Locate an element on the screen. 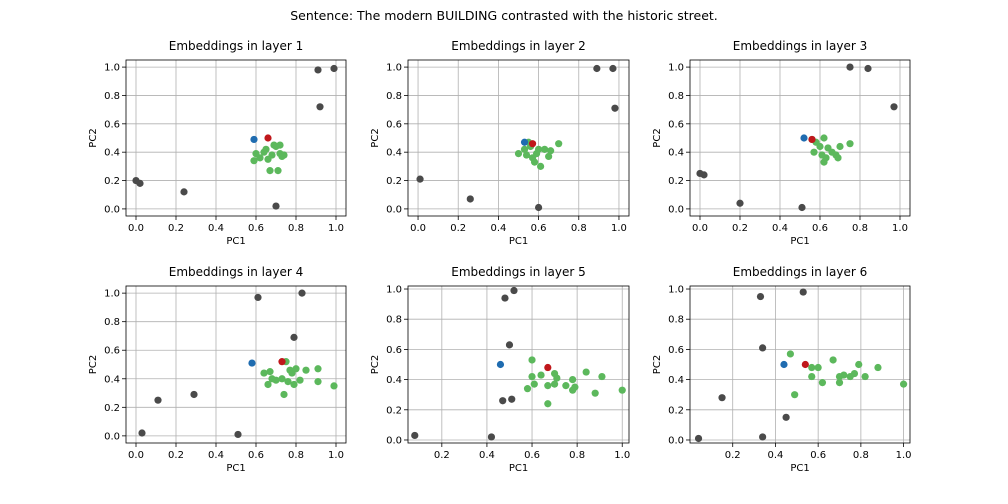 The width and height of the screenshot is (1008, 504). subplot-title: Embeddings in layer 1 is located at coordinates (236, 46).